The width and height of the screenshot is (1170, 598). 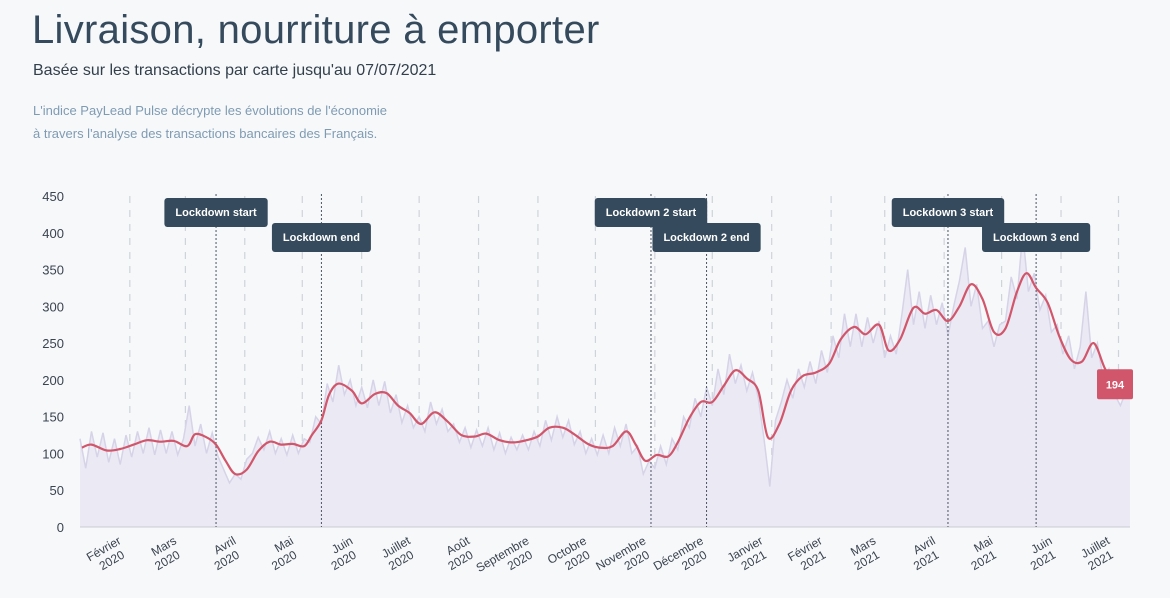 I want to click on page-title: Livraison, nourriture à emporter, so click(x=316, y=30).